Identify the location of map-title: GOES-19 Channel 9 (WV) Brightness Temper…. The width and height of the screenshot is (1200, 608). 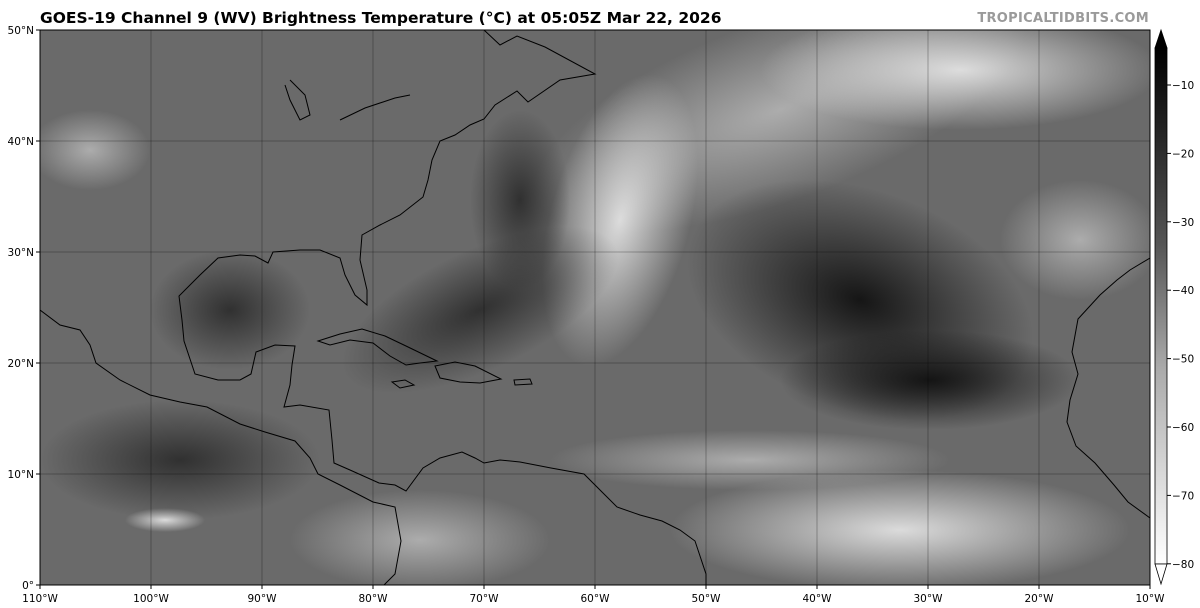
(381, 18).